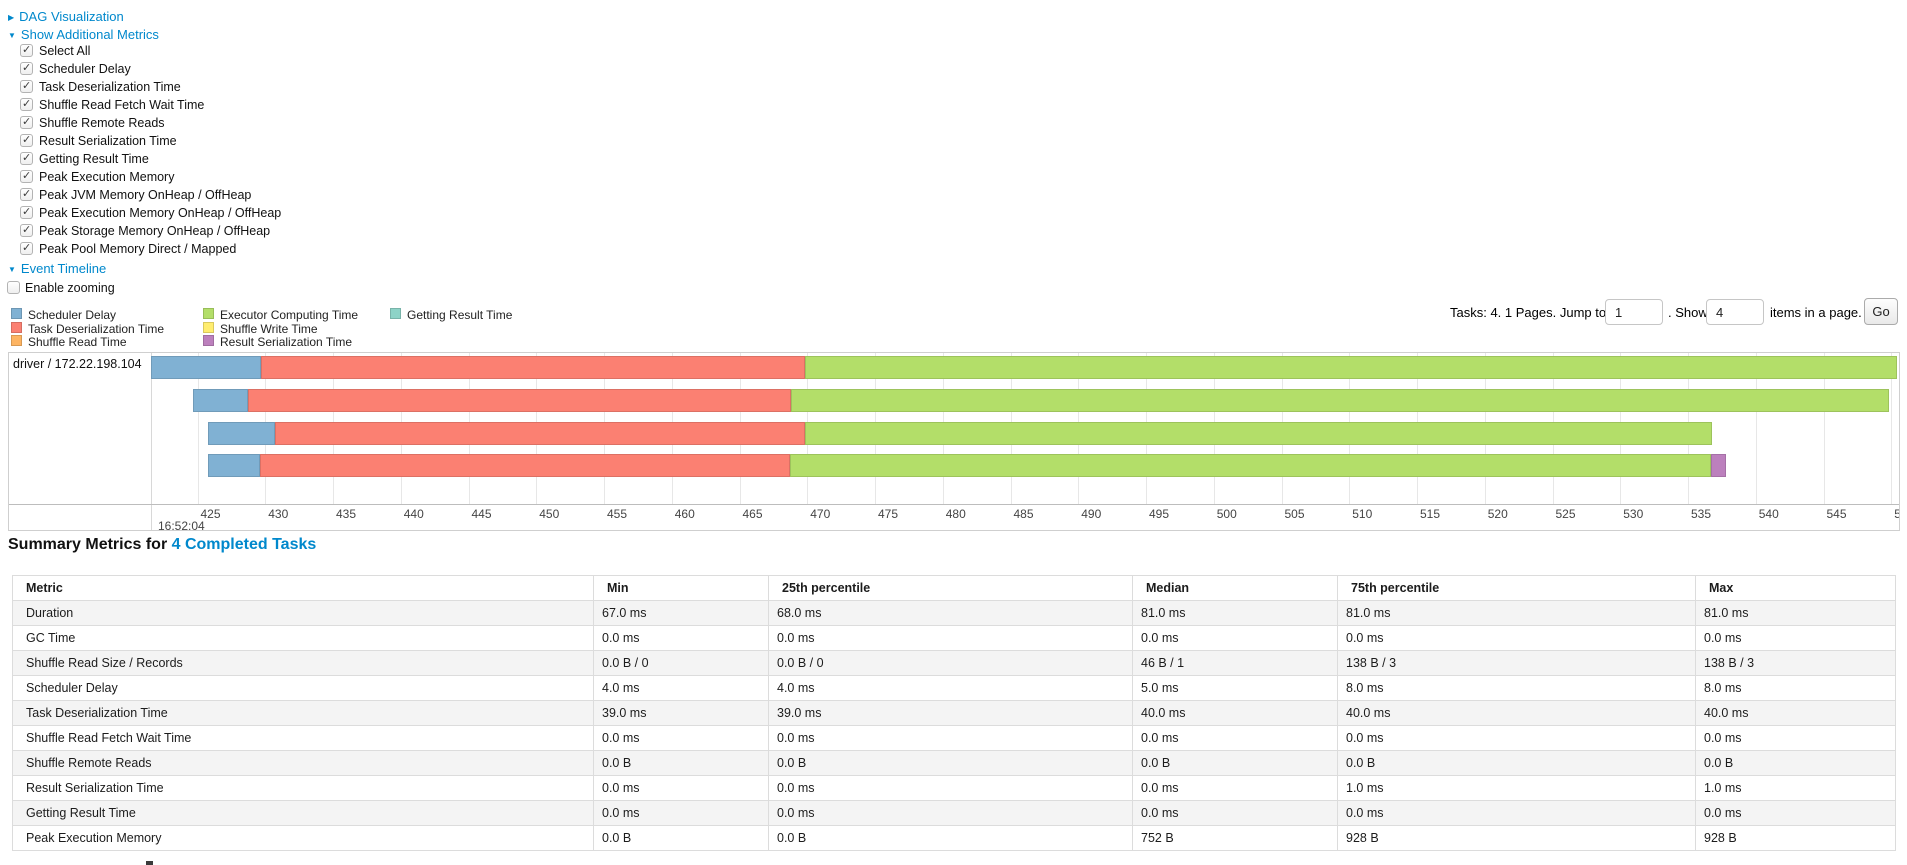 The width and height of the screenshot is (1907, 865). What do you see at coordinates (108, 141) in the screenshot?
I see `metric-checkbox-label: Result Serialization Time` at bounding box center [108, 141].